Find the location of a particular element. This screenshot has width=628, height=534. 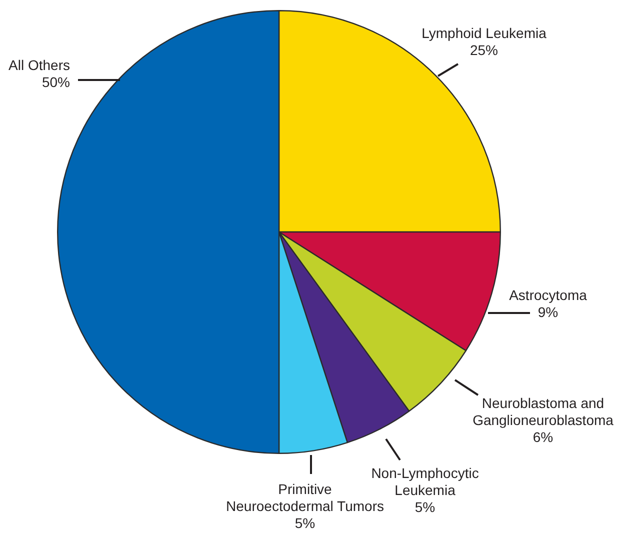

data-label: 50% is located at coordinates (56, 82).